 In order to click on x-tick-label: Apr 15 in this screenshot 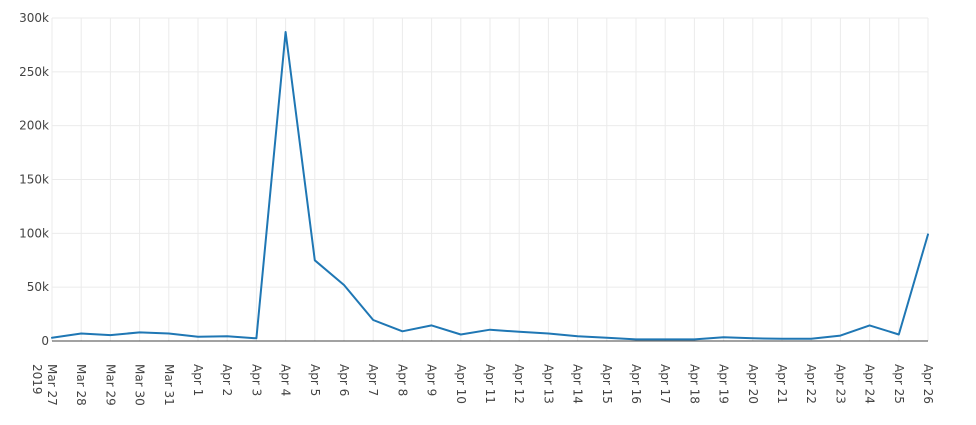, I will do `click(607, 384)`.